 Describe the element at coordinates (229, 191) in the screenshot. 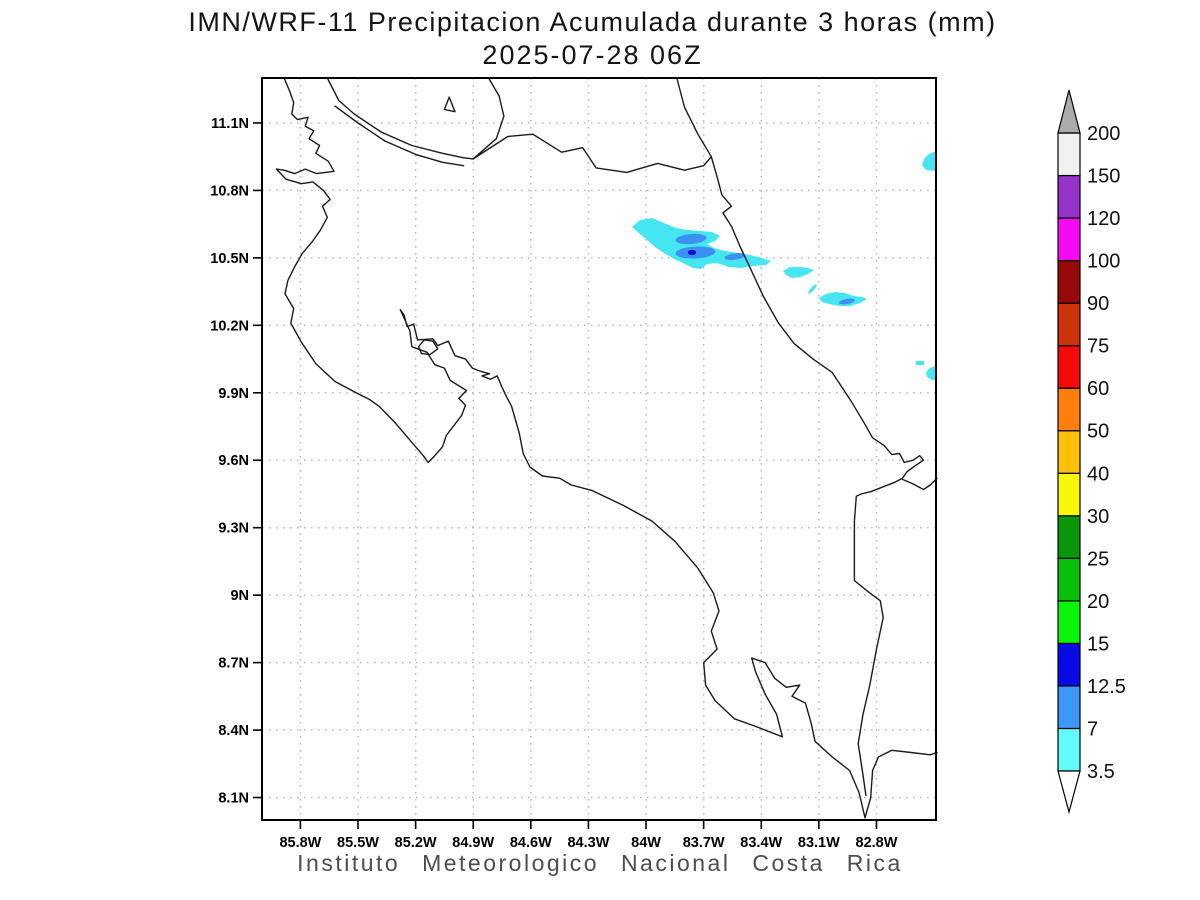

I see `lat-tick-label: 10.8N` at that location.